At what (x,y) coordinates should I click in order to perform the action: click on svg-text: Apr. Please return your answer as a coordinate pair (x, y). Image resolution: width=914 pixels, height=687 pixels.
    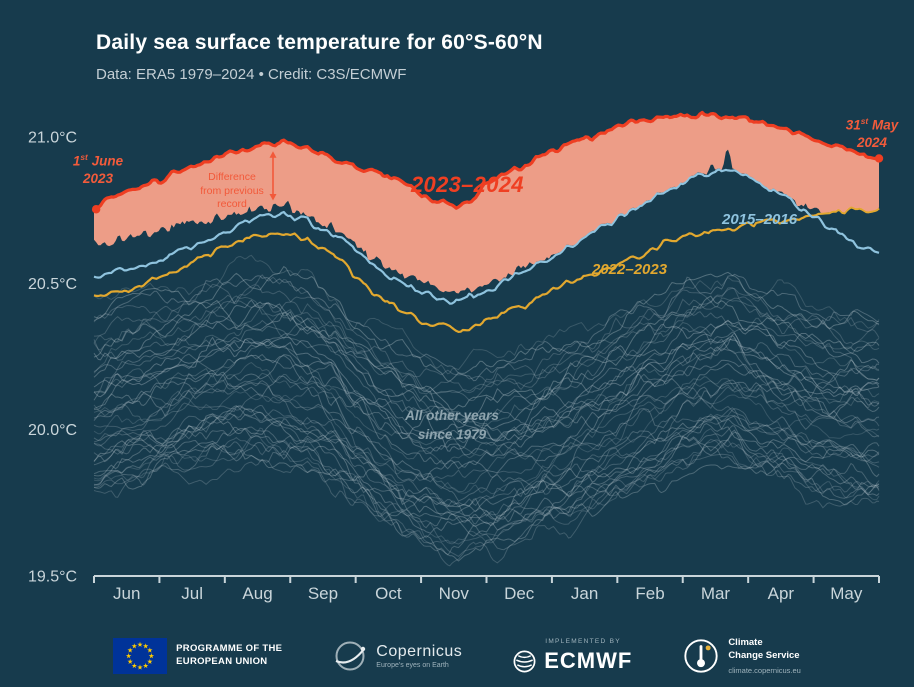
    Looking at the image, I should click on (781, 593).